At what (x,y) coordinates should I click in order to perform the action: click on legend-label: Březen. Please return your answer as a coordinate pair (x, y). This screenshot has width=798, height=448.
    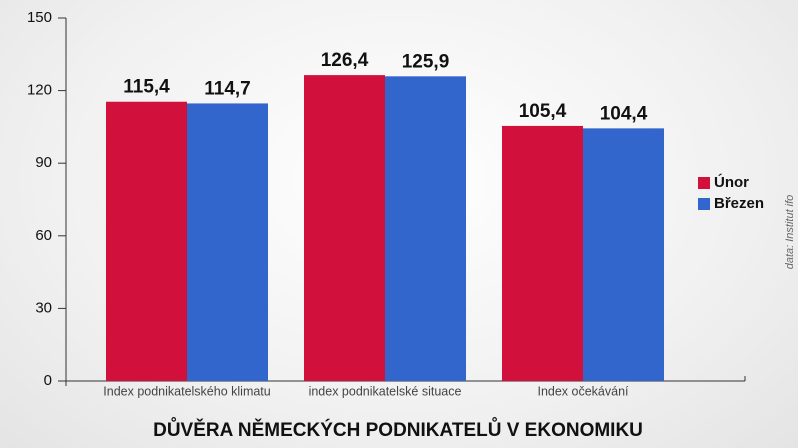
    Looking at the image, I should click on (739, 203).